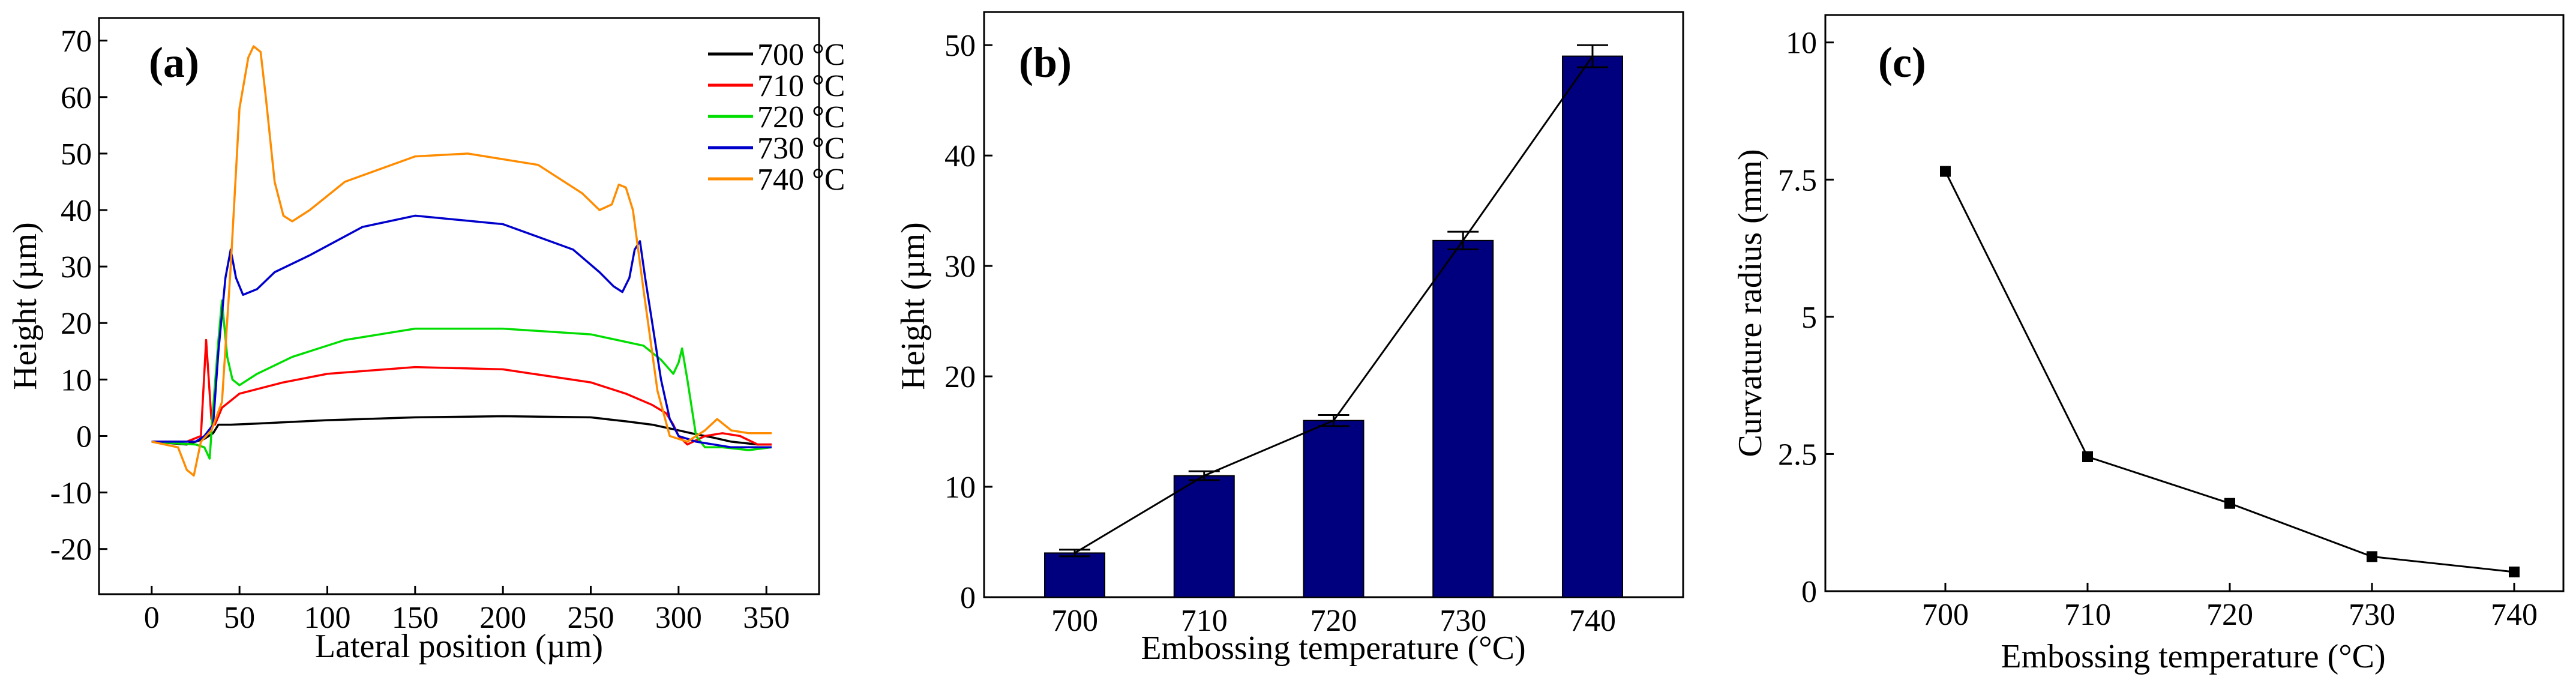 The height and width of the screenshot is (689, 2576). I want to click on panel-a-x-ticks: 0 50 100 150 200 250 300 350, so click(467, 610).